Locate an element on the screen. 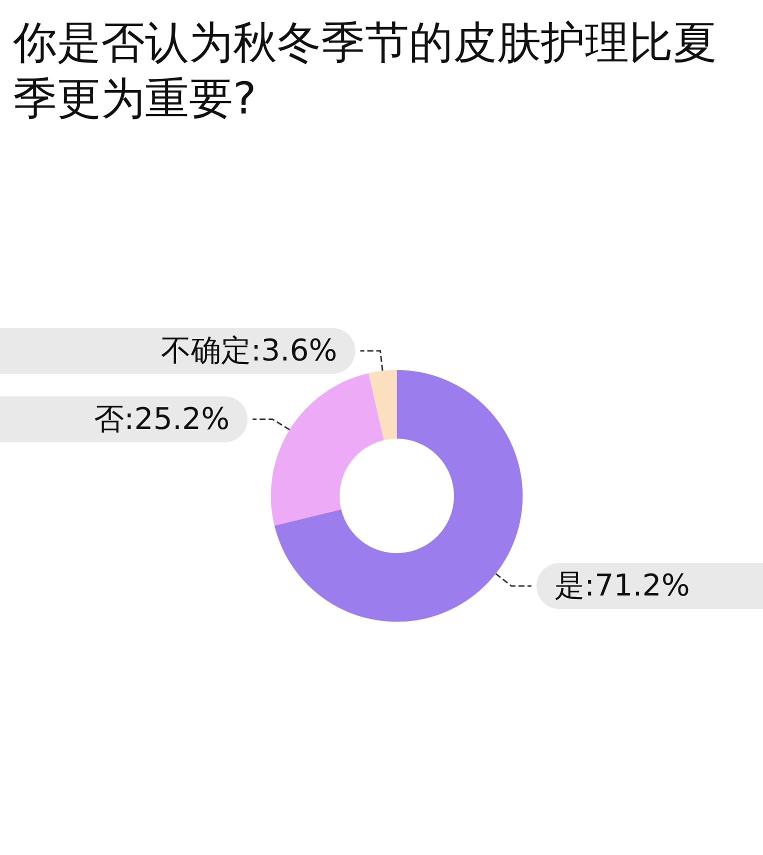  slice-label: 不确定:3.6% is located at coordinates (249, 350).